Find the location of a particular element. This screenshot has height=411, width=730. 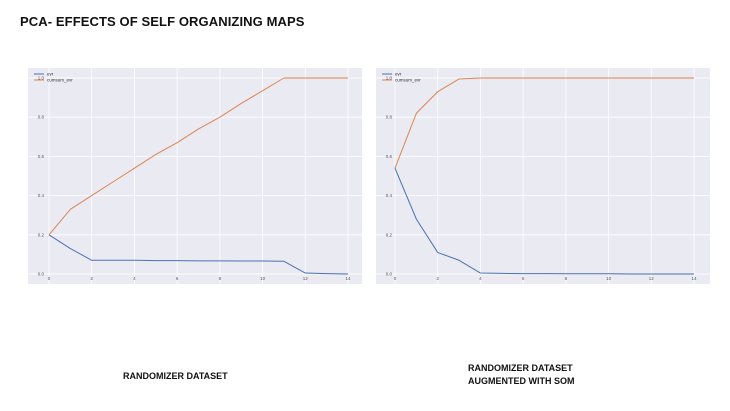

chart-2-y-tick-label: 0.0 is located at coordinates (389, 274).